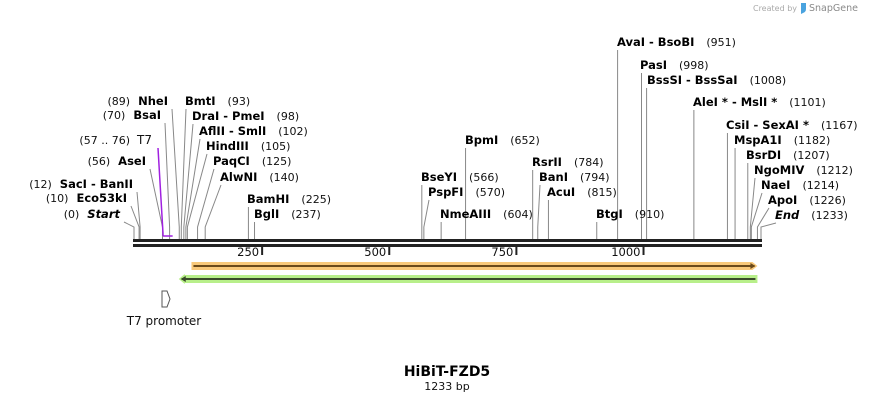 Image resolution: width=895 pixels, height=402 pixels. Describe the element at coordinates (829, 215) in the screenshot. I see `site-position: (1233)` at that location.